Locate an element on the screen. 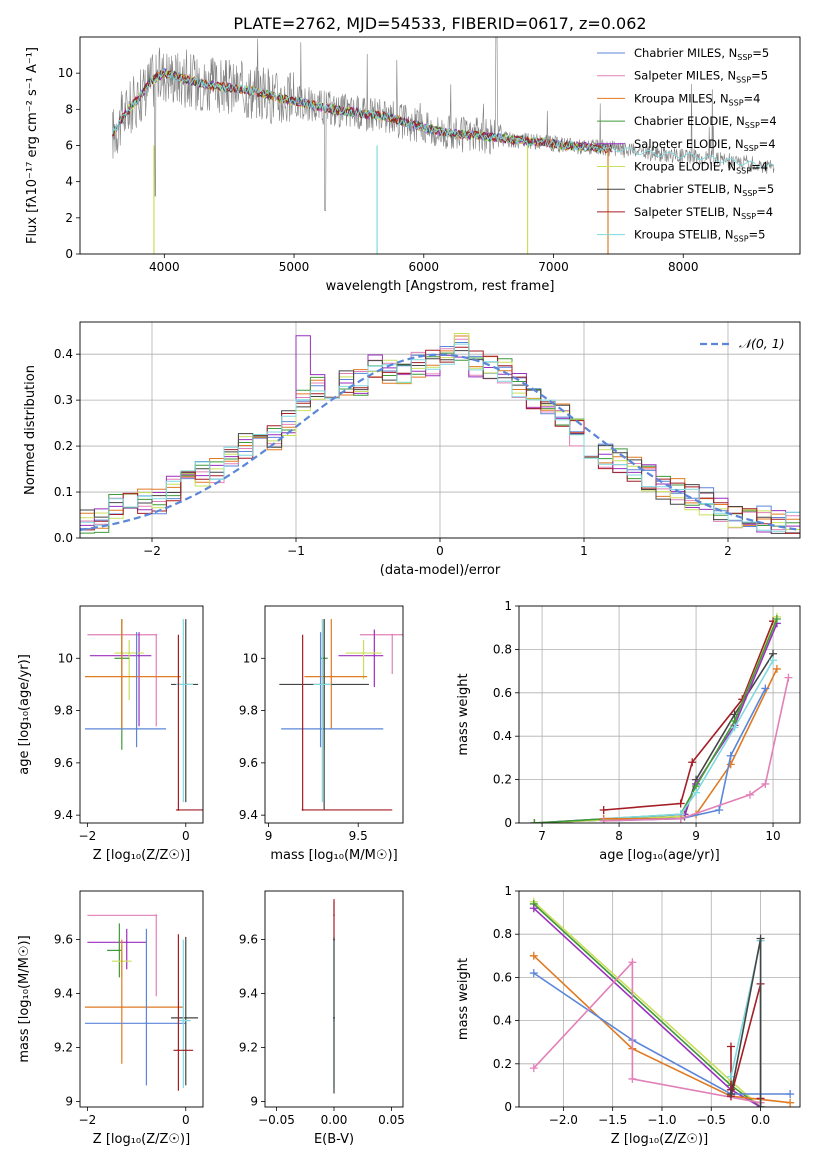 This screenshot has width=819, height=1170. model-line-kroupa_stelib is located at coordinates (362, 111).